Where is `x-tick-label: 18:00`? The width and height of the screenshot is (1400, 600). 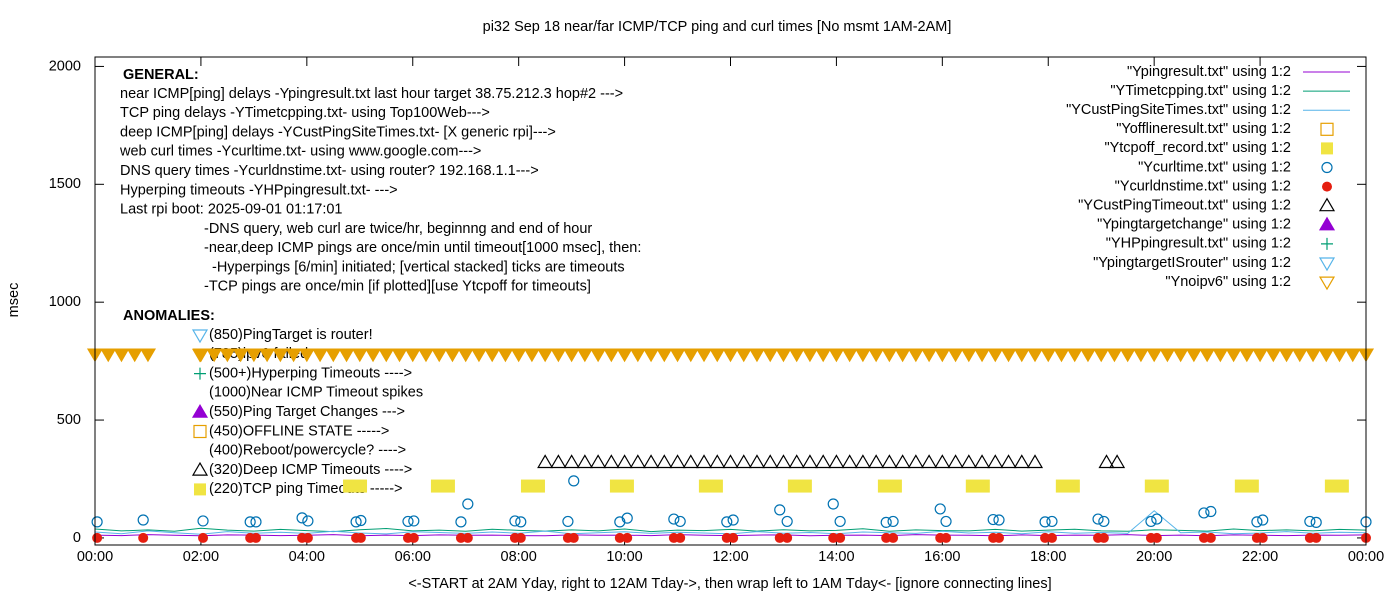
x-tick-label: 18:00 is located at coordinates (1048, 557).